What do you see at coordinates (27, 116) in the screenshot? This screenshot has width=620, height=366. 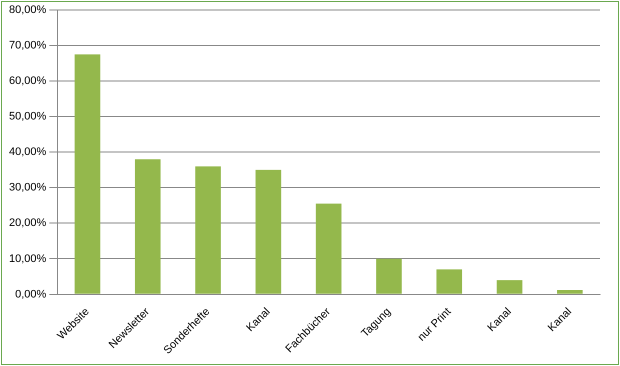 I see `y-tick-label: 50,00%` at bounding box center [27, 116].